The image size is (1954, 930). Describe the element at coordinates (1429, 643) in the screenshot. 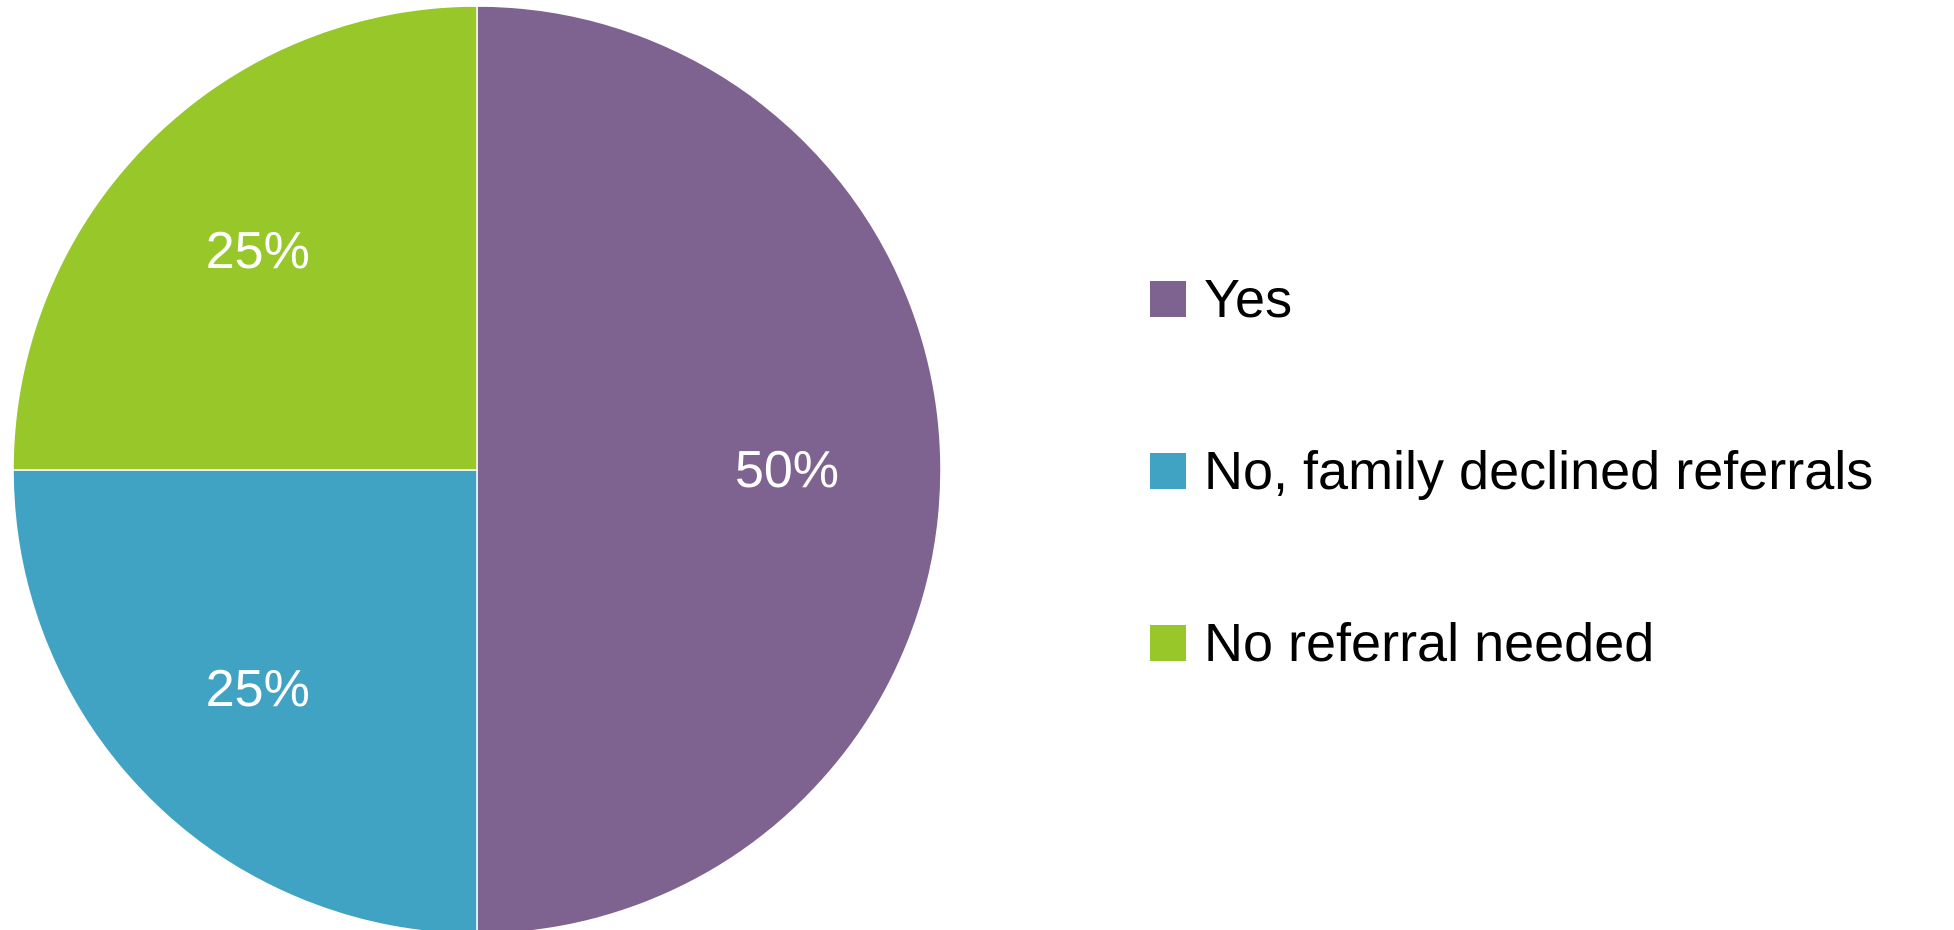

I see `legend-label: No referral needed` at that location.